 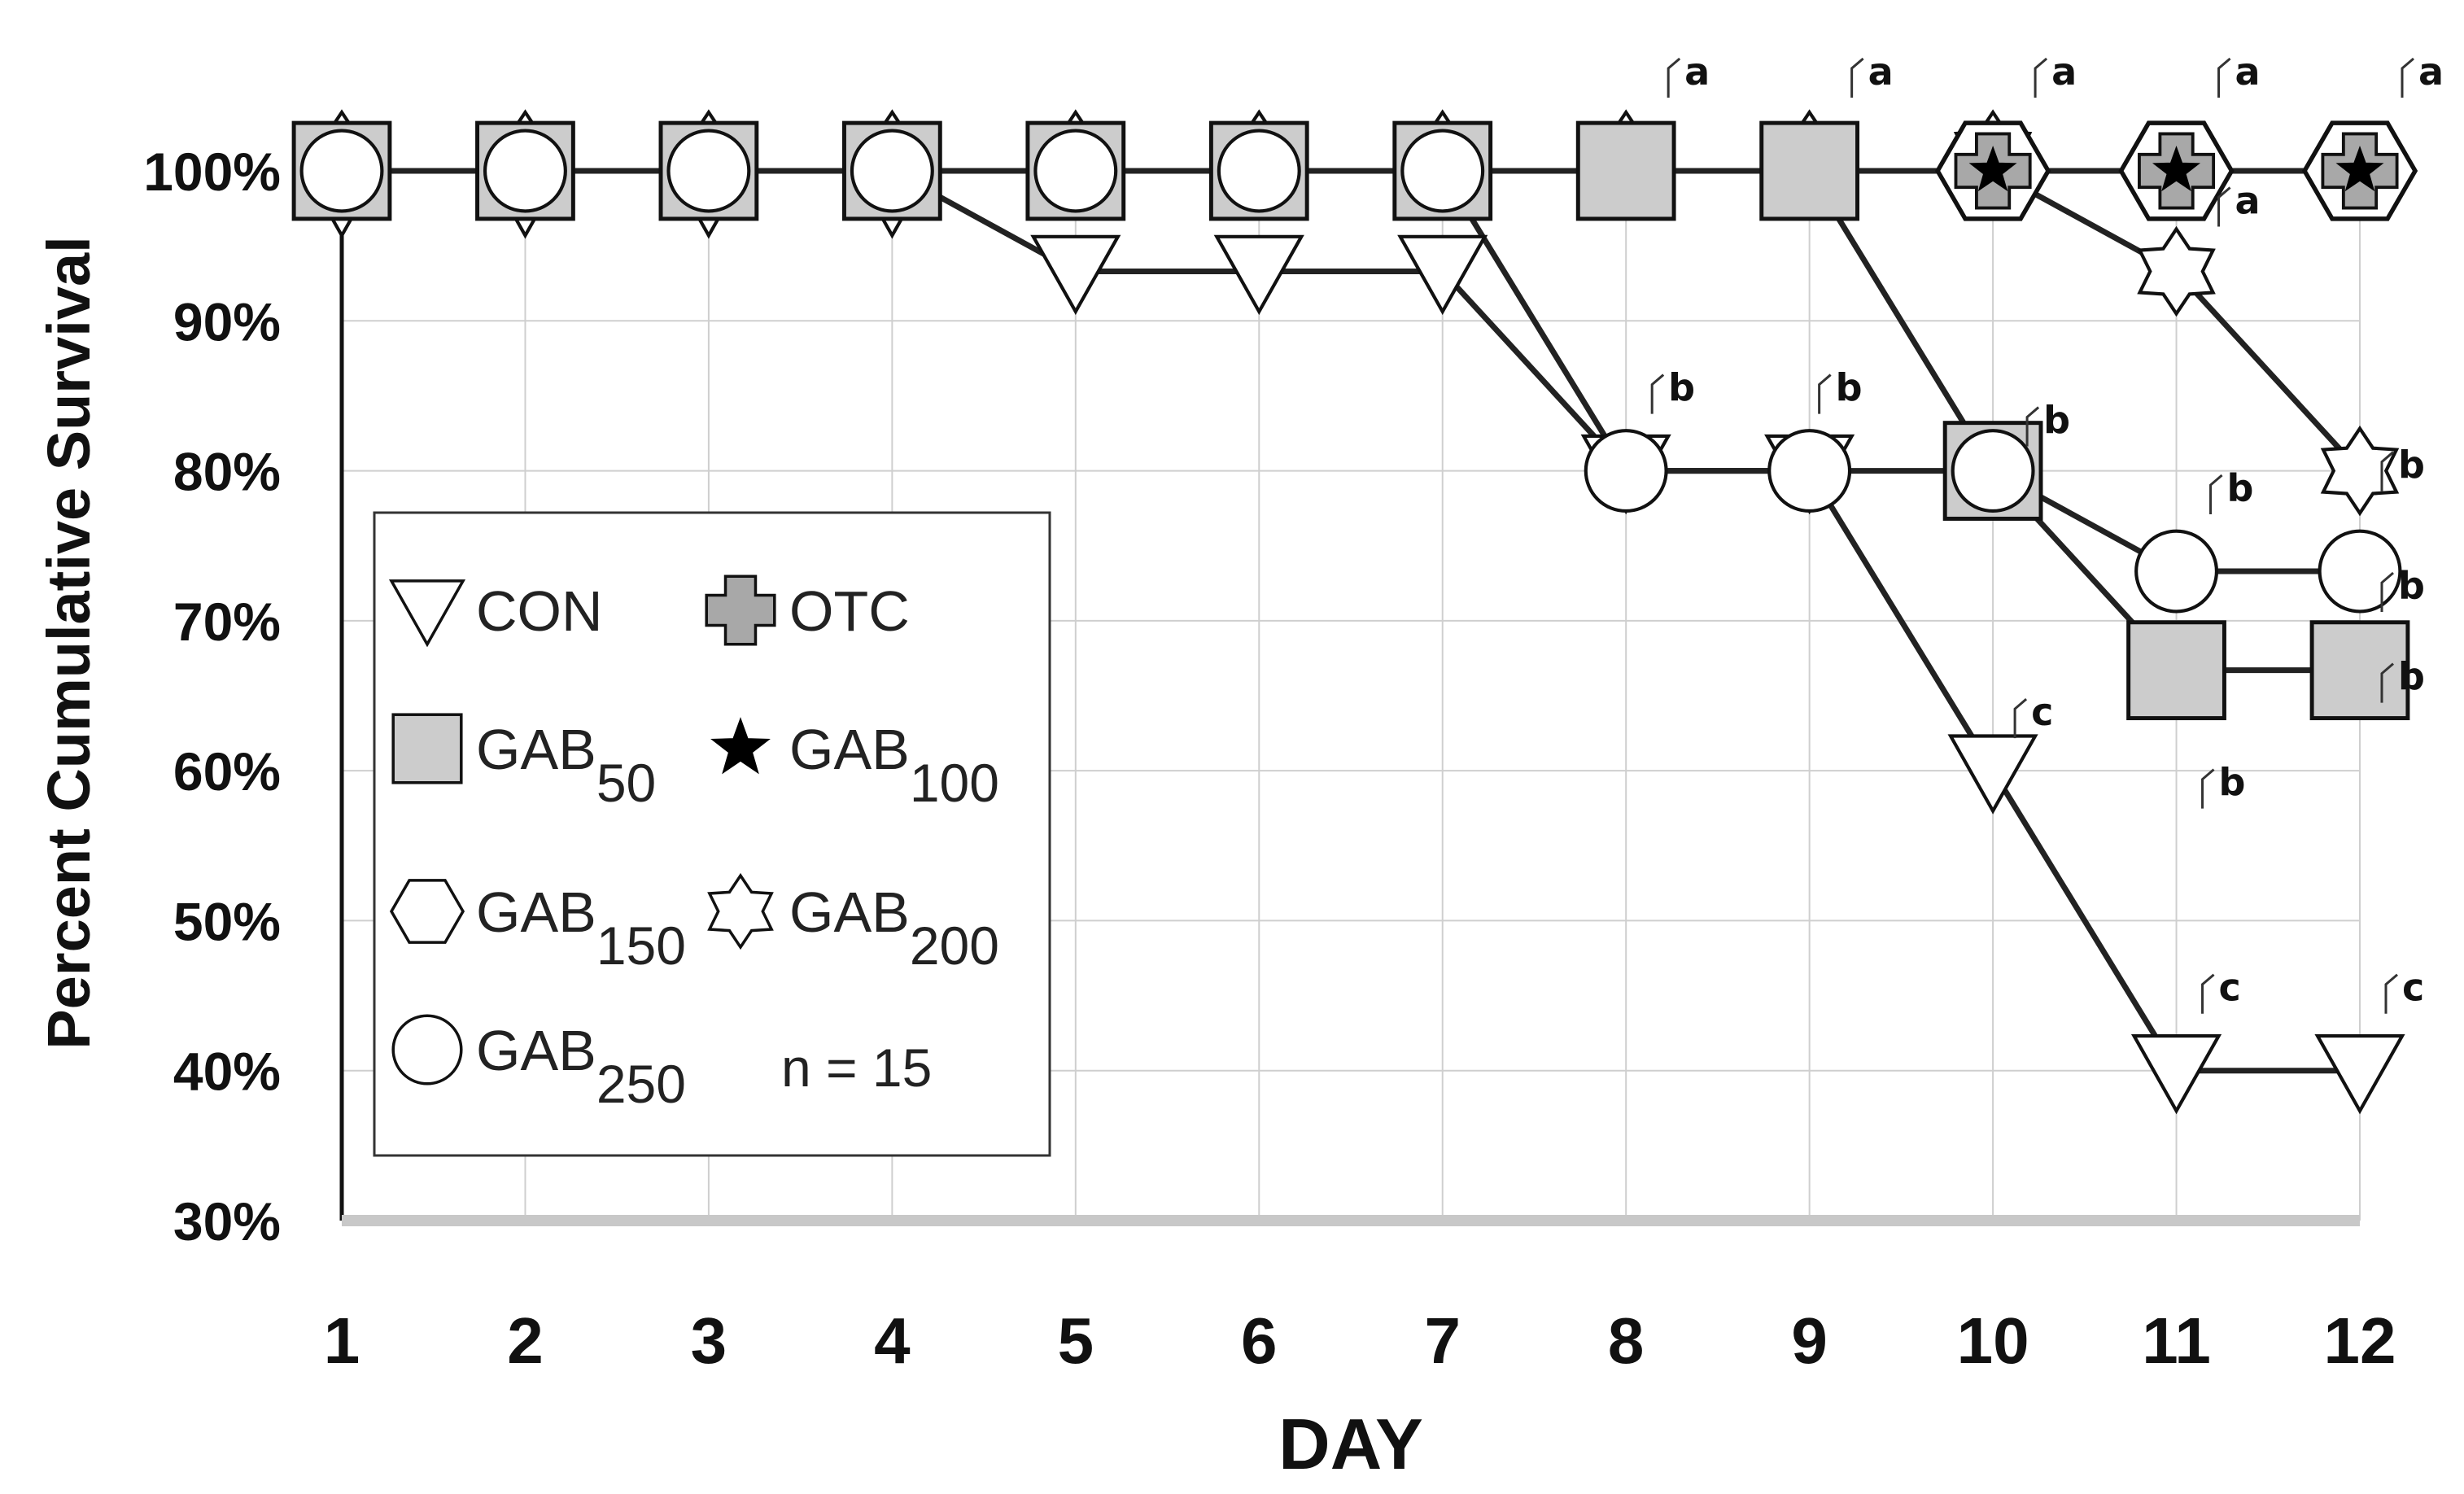 What do you see at coordinates (2360, 1340) in the screenshot?
I see `x-tick-label: 12` at bounding box center [2360, 1340].